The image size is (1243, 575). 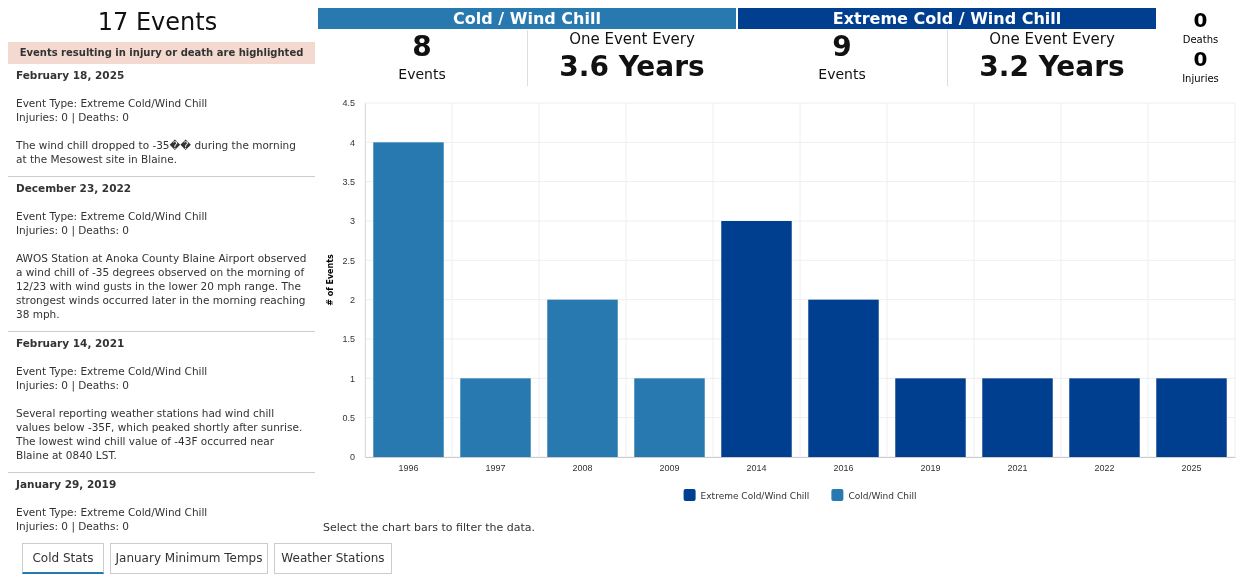 What do you see at coordinates (495, 468) in the screenshot?
I see `x-tick-label: 1997` at bounding box center [495, 468].